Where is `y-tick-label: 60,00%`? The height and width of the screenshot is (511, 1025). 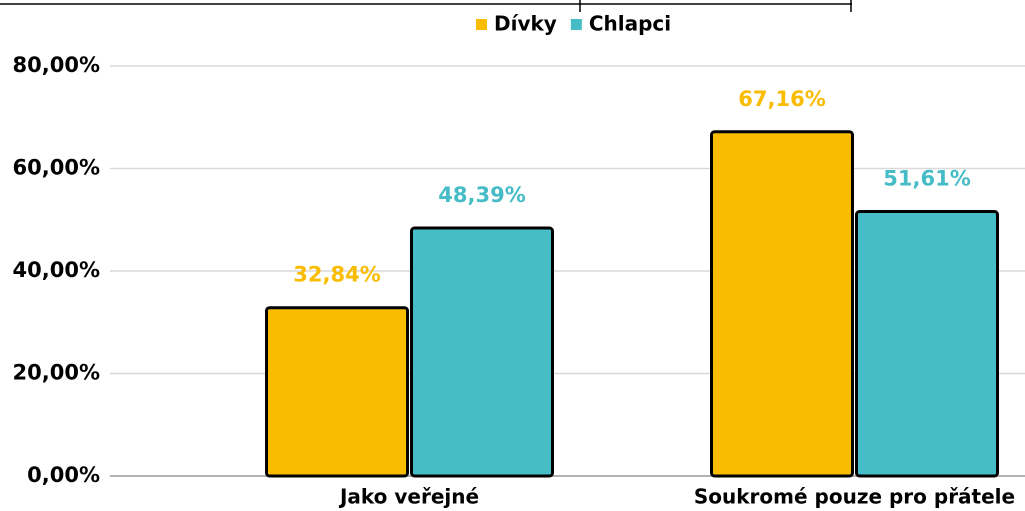
y-tick-label: 60,00% is located at coordinates (56, 168).